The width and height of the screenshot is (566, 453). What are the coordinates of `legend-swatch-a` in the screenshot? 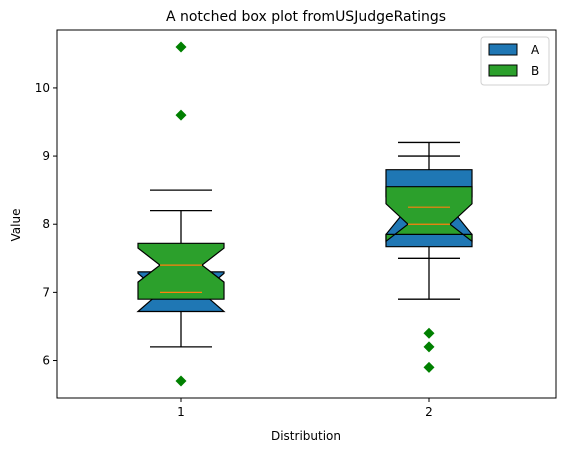 It's located at (503, 49).